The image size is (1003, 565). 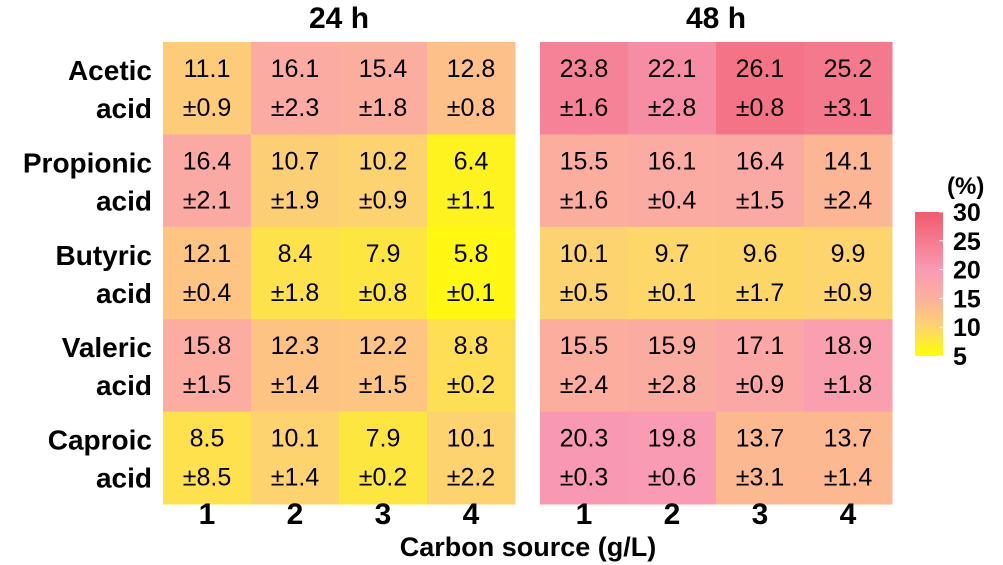 I want to click on cell-value-label: 23.8, so click(x=584, y=69).